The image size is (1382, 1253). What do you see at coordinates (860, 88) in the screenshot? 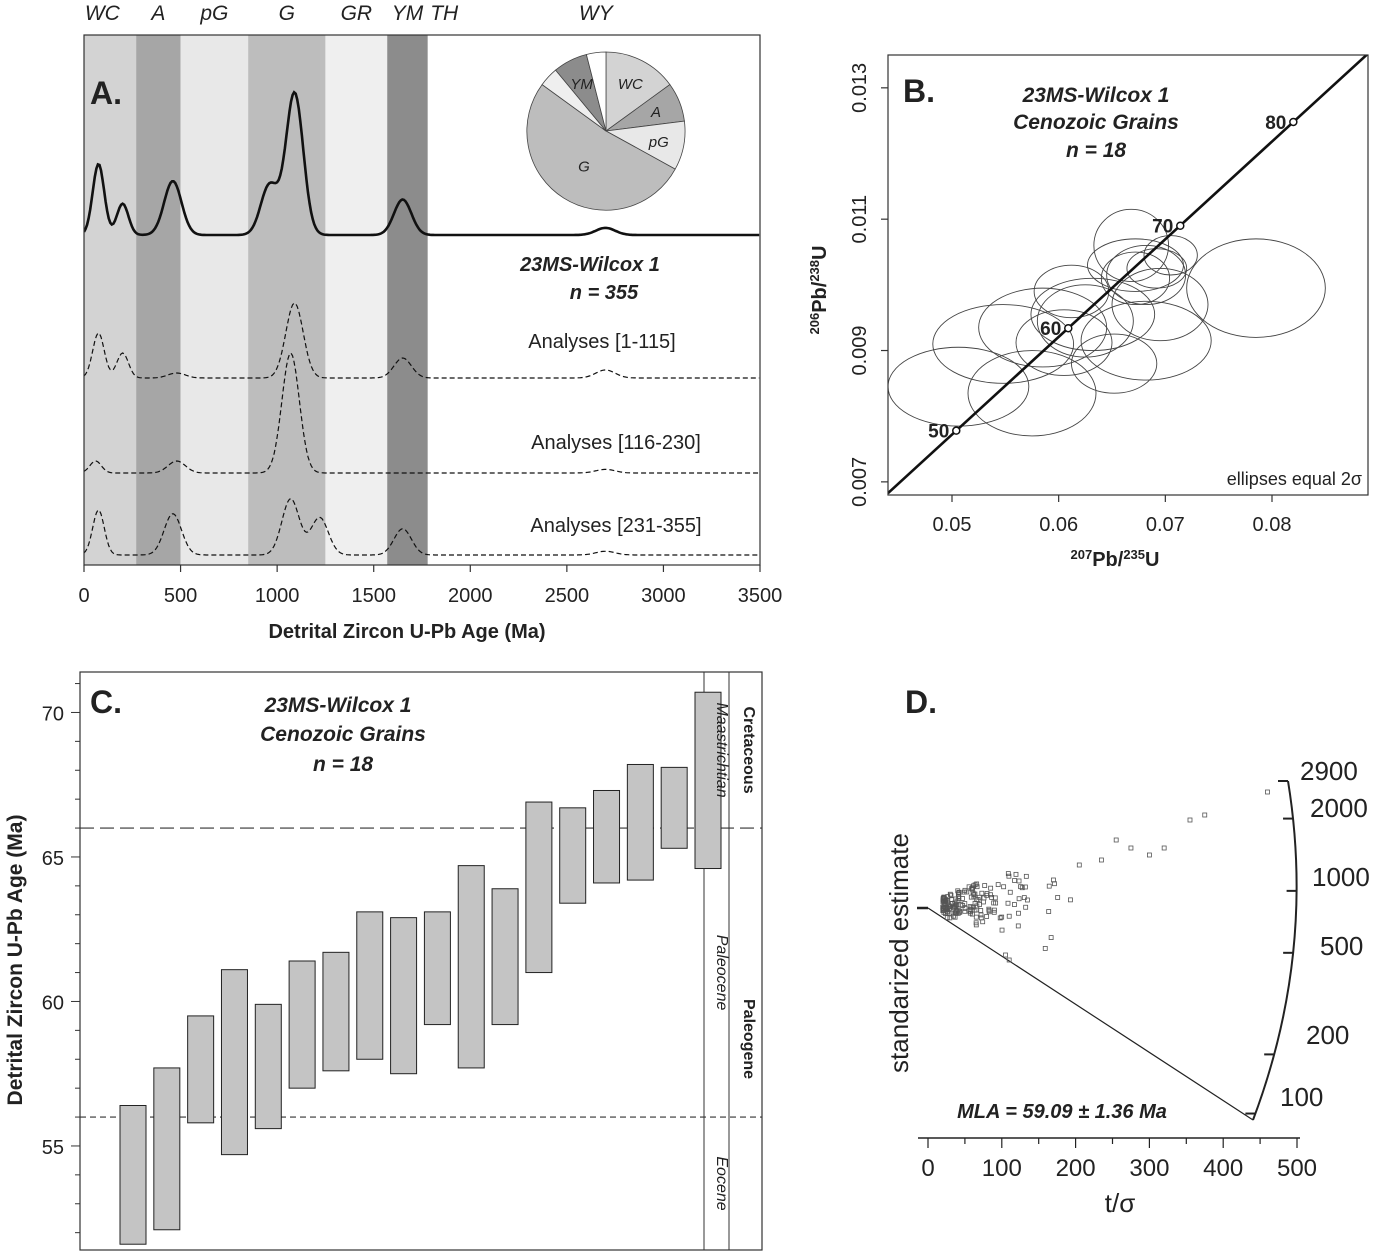
I see `y-tick-label: 0.013` at bounding box center [860, 88].